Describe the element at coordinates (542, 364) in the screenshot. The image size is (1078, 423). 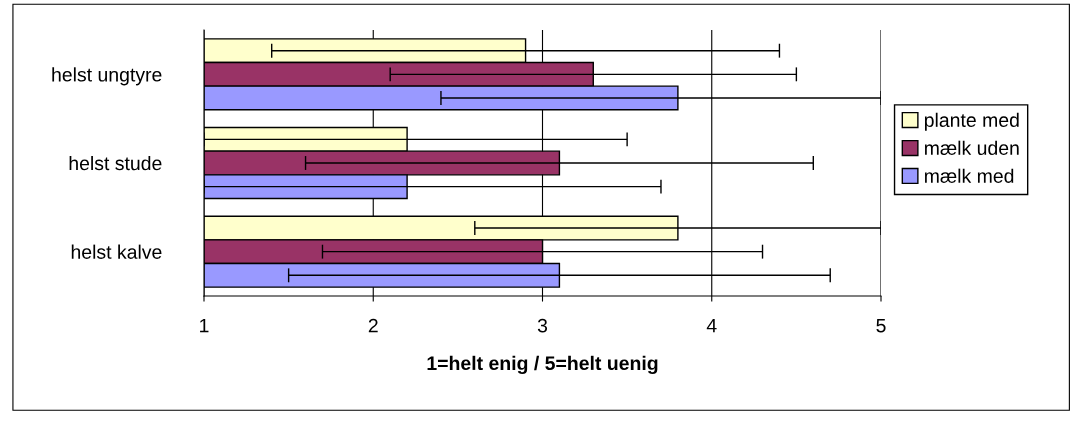
I see `x-axis-title: 1=helt enig / 5=helt uenig` at that location.